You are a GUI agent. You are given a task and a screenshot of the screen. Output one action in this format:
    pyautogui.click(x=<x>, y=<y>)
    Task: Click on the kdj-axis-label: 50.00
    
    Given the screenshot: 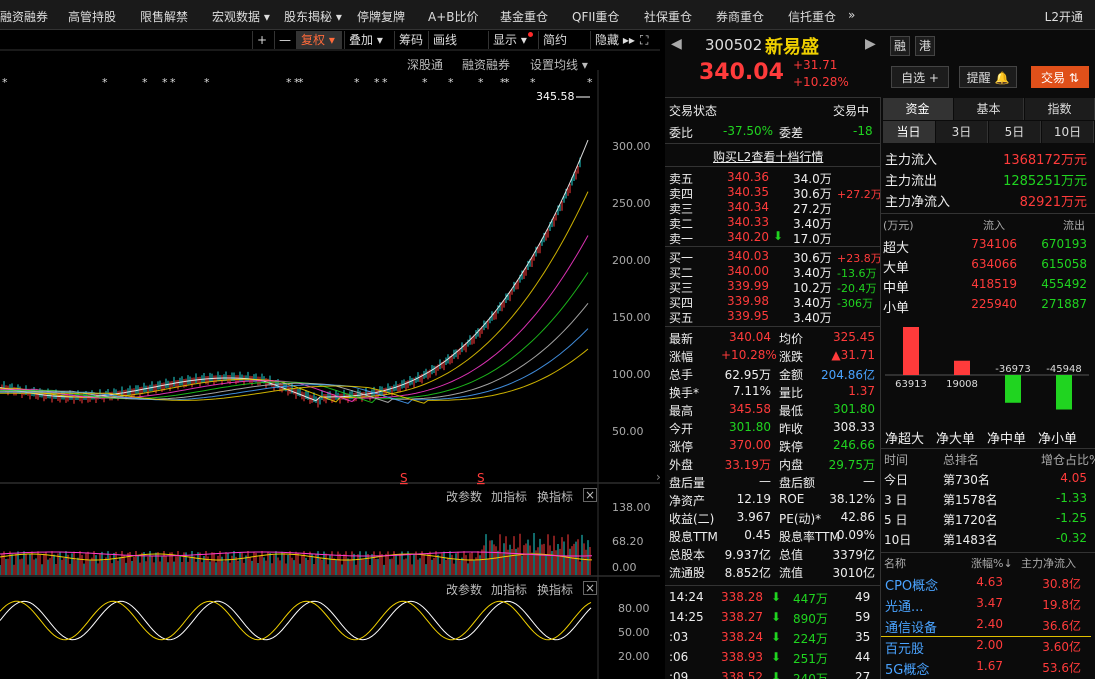 What is the action you would take?
    pyautogui.click(x=634, y=632)
    